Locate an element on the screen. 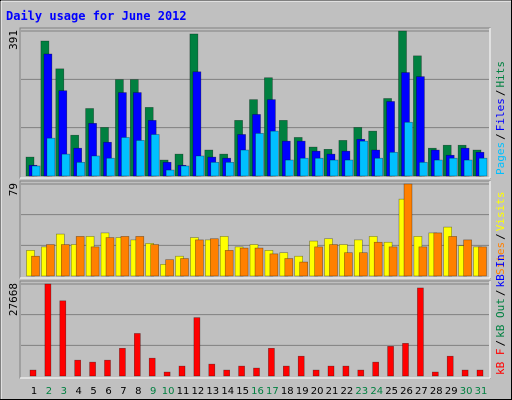 Image resolution: width=512 pixels, height=400 pixels. legend: Pages/Files/Hits is located at coordinates (500, 118).